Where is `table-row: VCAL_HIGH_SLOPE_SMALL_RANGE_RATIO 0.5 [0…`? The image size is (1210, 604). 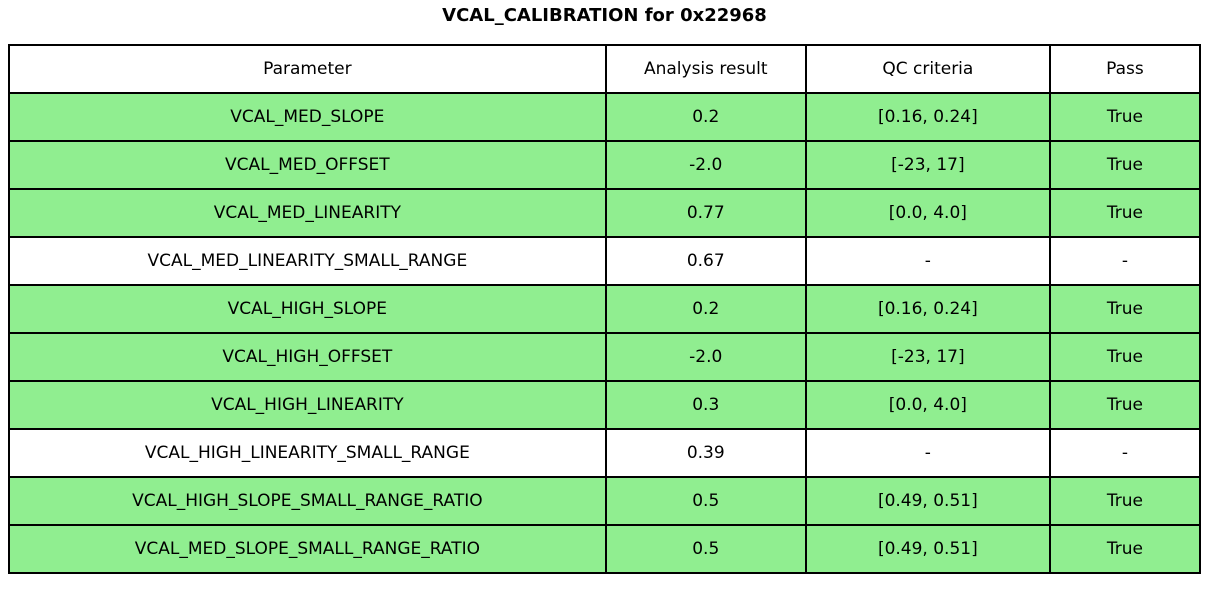
table-row: VCAL_HIGH_SLOPE_SMALL_RANGE_RATIO 0.5 [0… is located at coordinates (605, 501).